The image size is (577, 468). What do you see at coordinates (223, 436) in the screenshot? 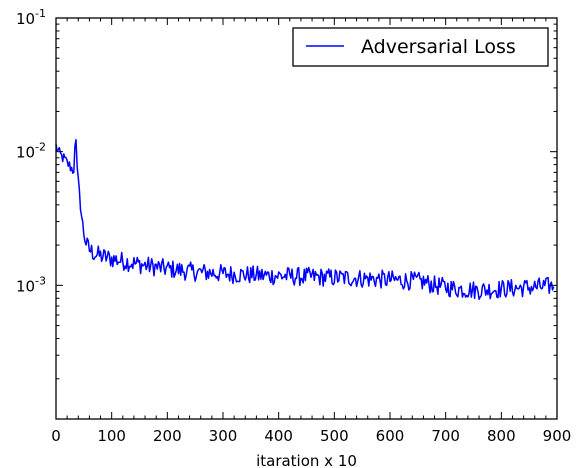
I see `x-tick-label: 300` at bounding box center [223, 436].